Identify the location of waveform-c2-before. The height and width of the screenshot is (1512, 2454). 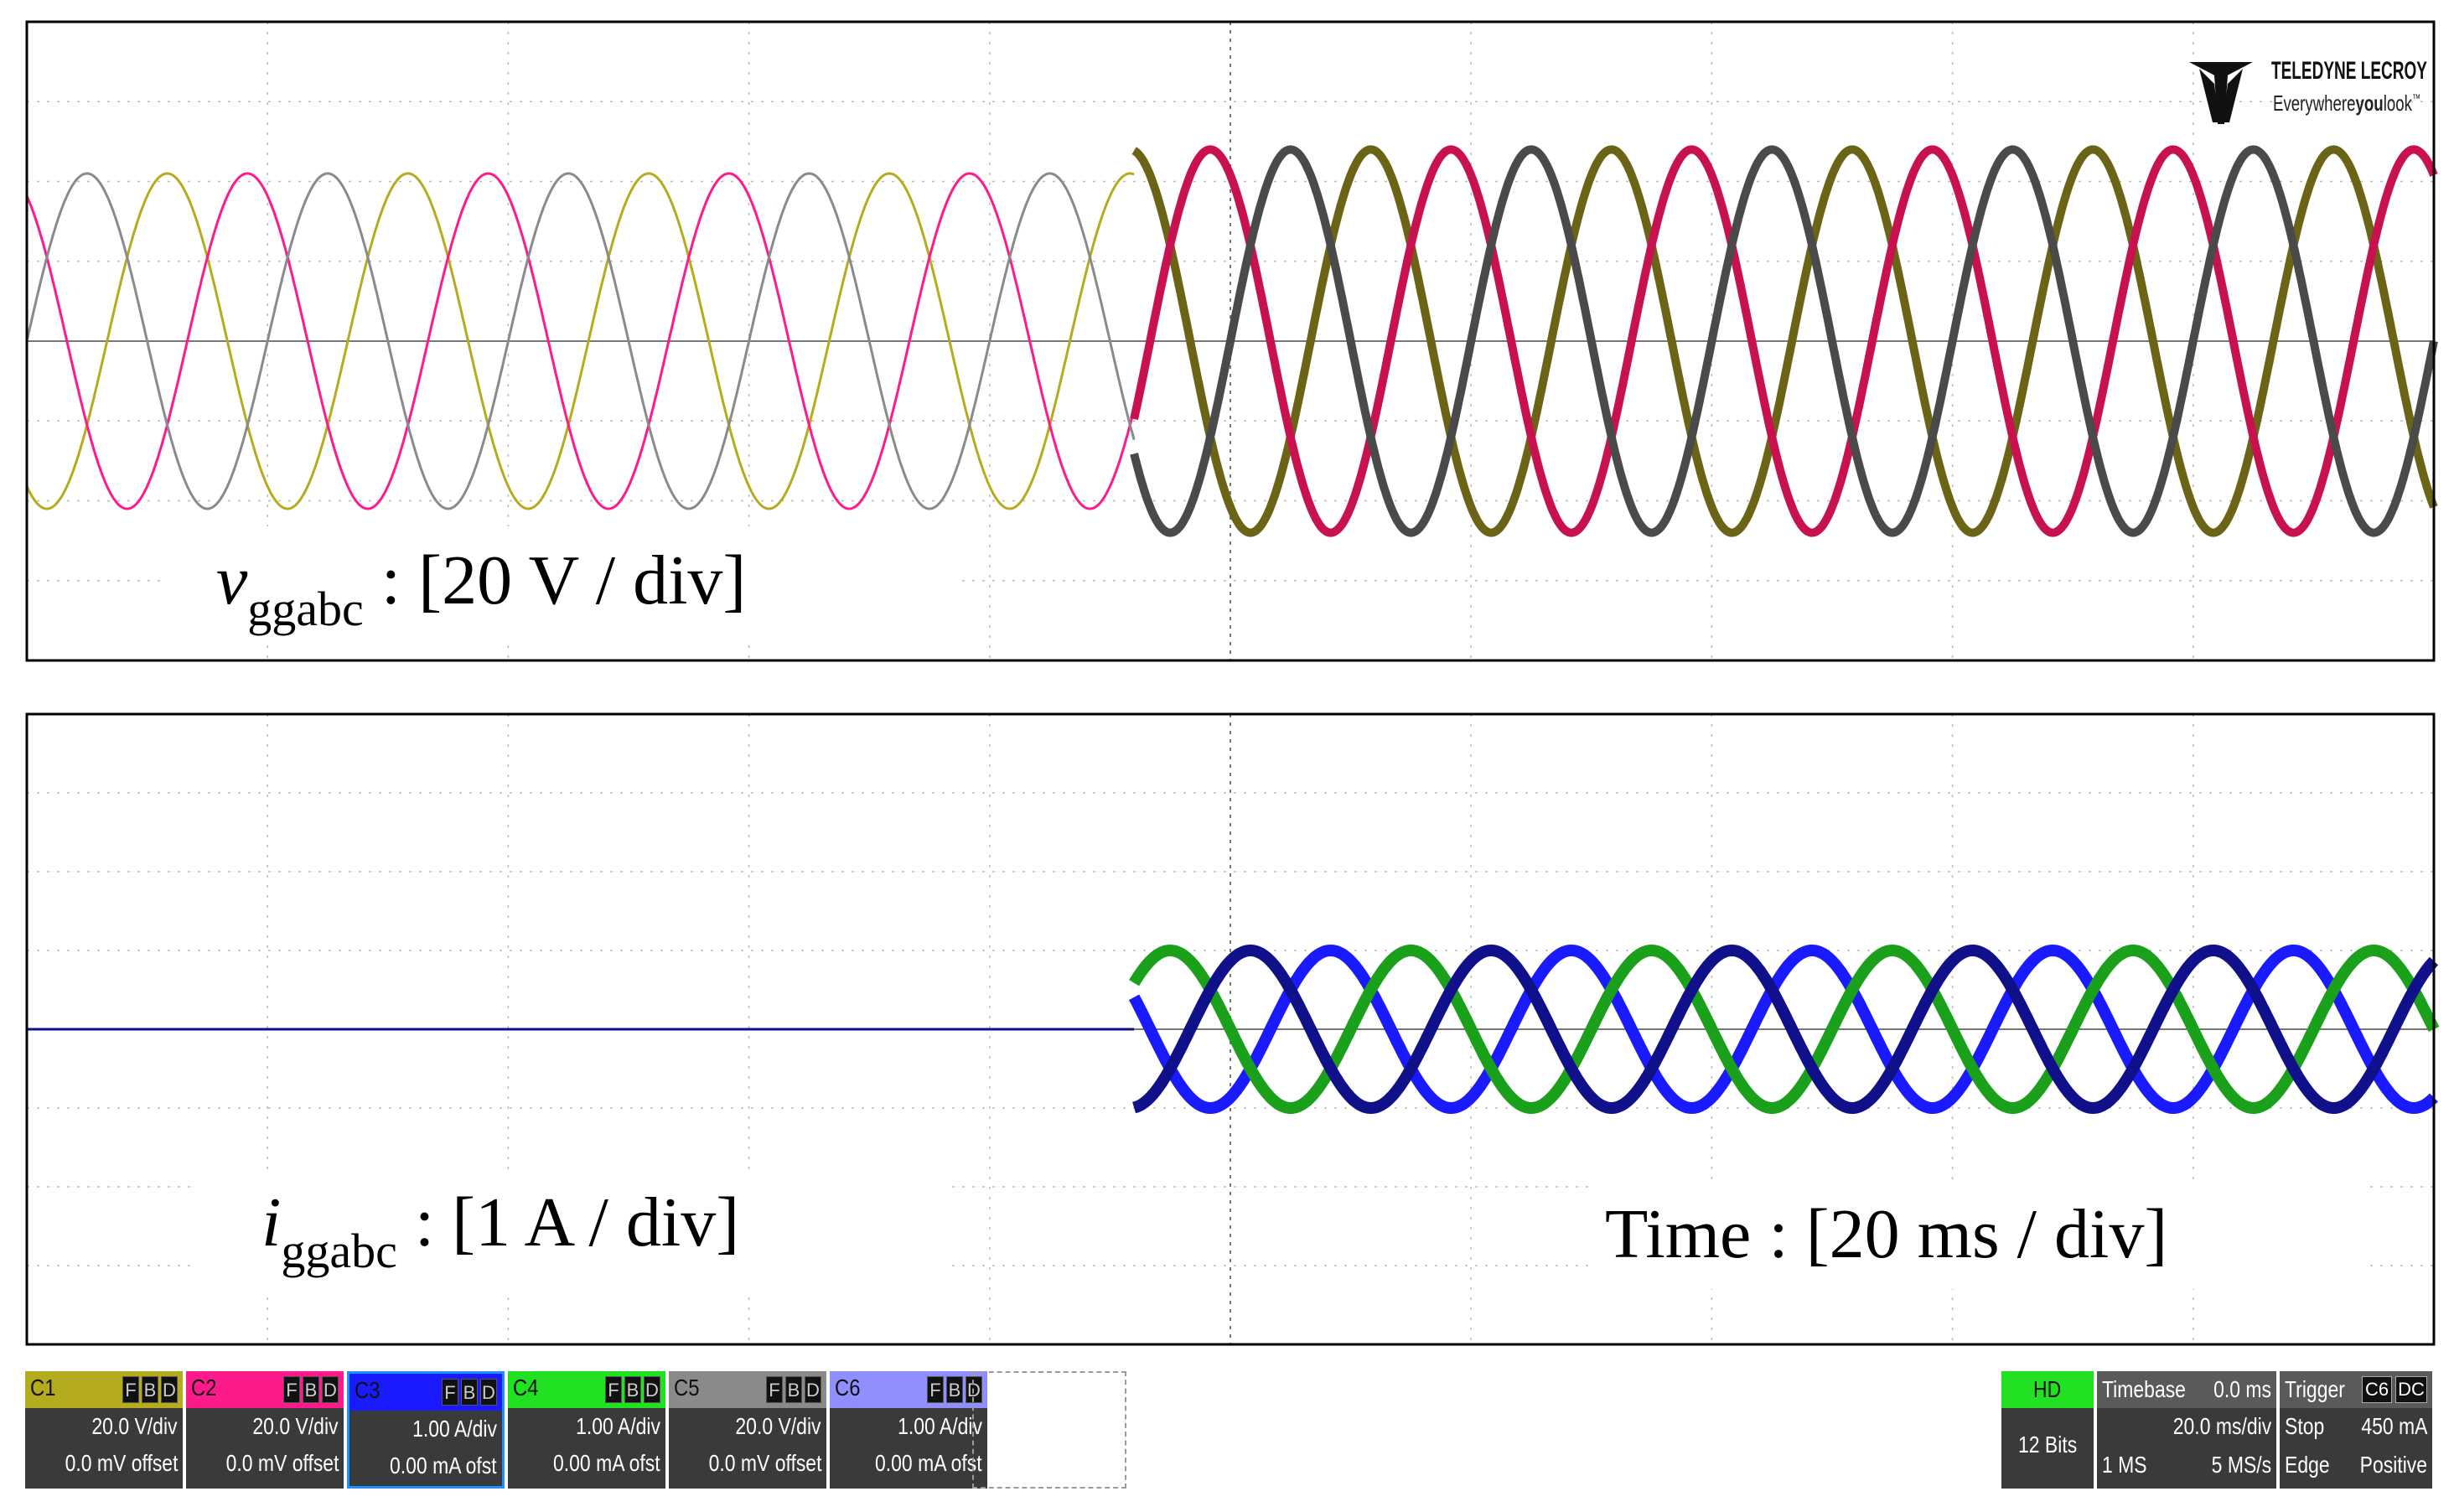
(580, 341).